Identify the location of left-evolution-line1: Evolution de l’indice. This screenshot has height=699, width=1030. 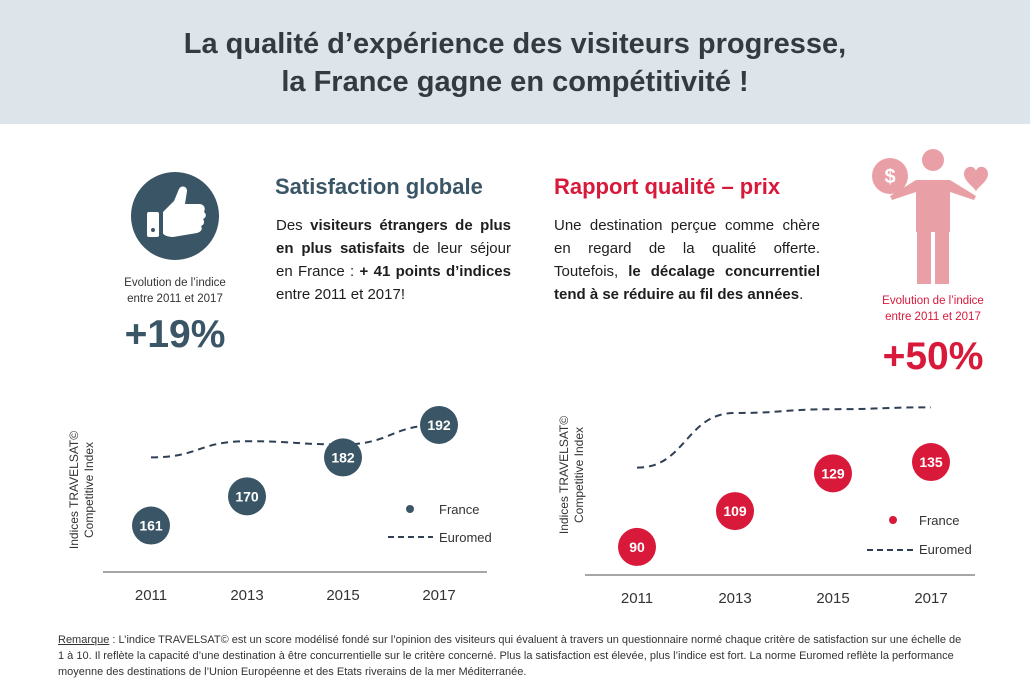
(175, 283).